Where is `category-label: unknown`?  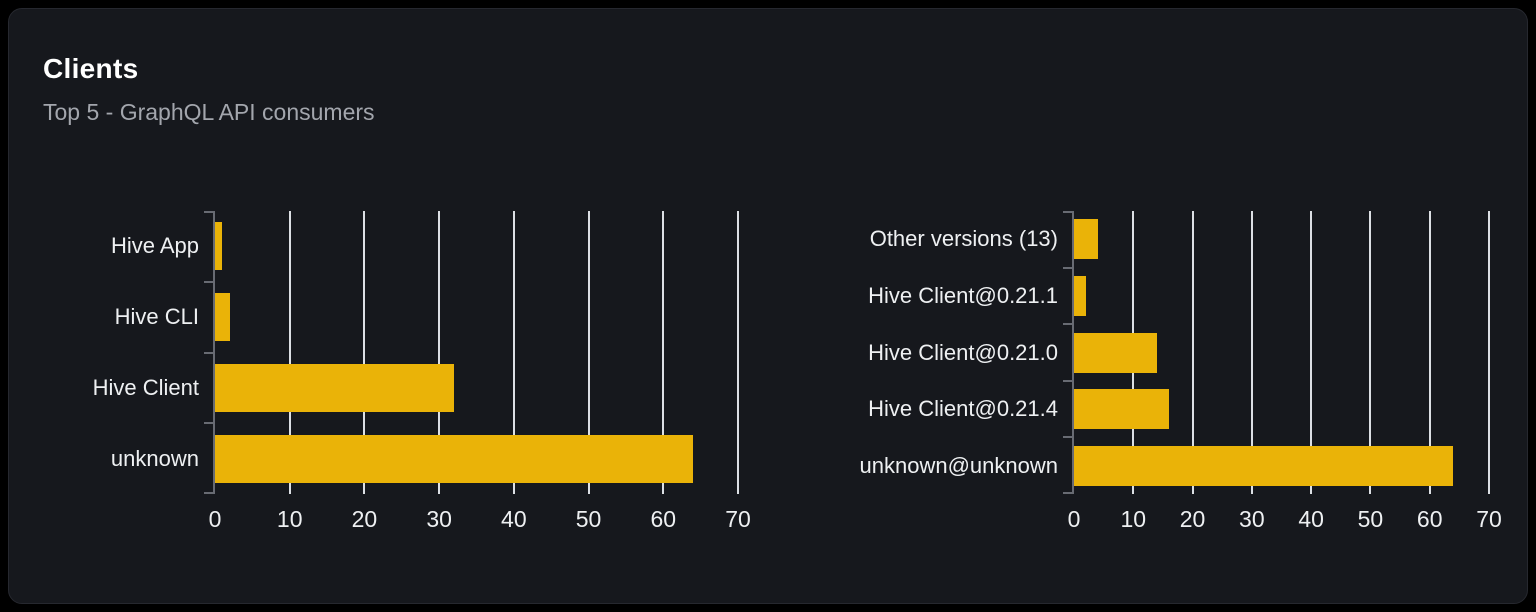
category-label: unknown is located at coordinates (154, 458).